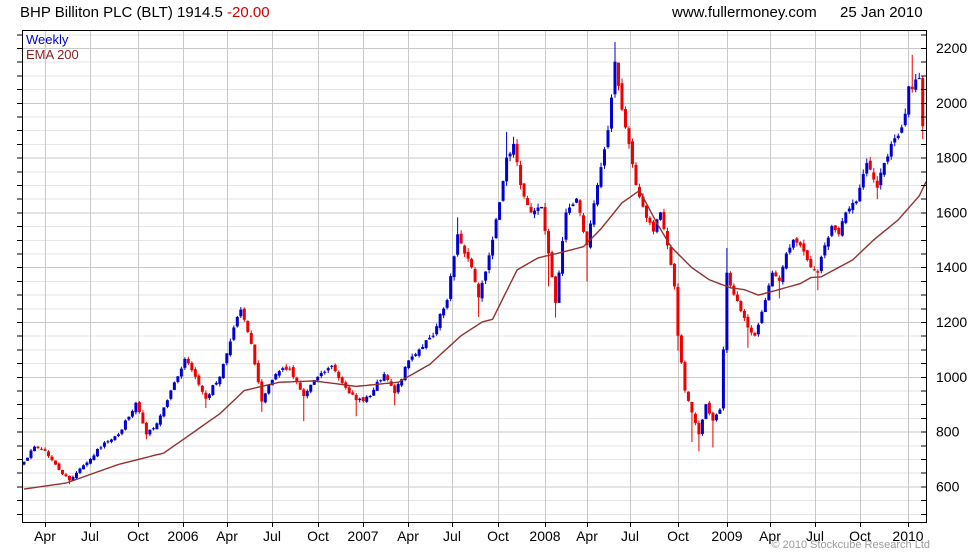 The height and width of the screenshot is (560, 980). Describe the element at coordinates (948, 486) in the screenshot. I see `y-axis-label: 600` at that location.